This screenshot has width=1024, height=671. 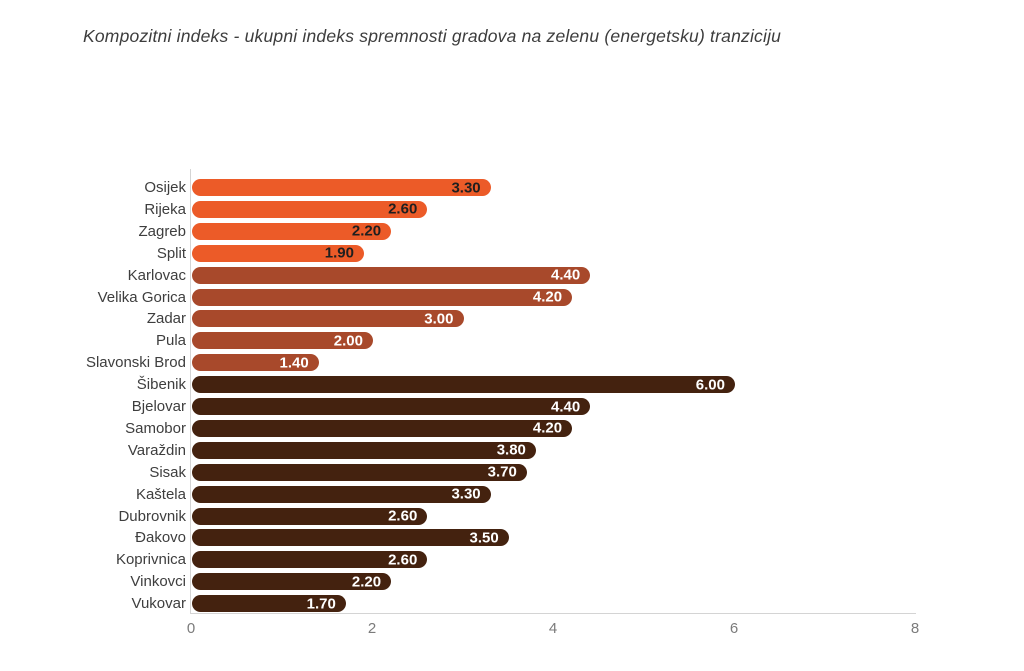 What do you see at coordinates (150, 560) in the screenshot?
I see `category-label: Koprivnica` at bounding box center [150, 560].